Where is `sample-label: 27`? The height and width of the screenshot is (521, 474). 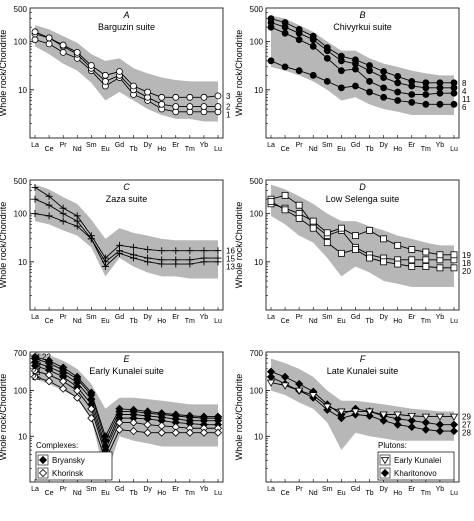
sample-label: 27 is located at coordinates (466, 425).